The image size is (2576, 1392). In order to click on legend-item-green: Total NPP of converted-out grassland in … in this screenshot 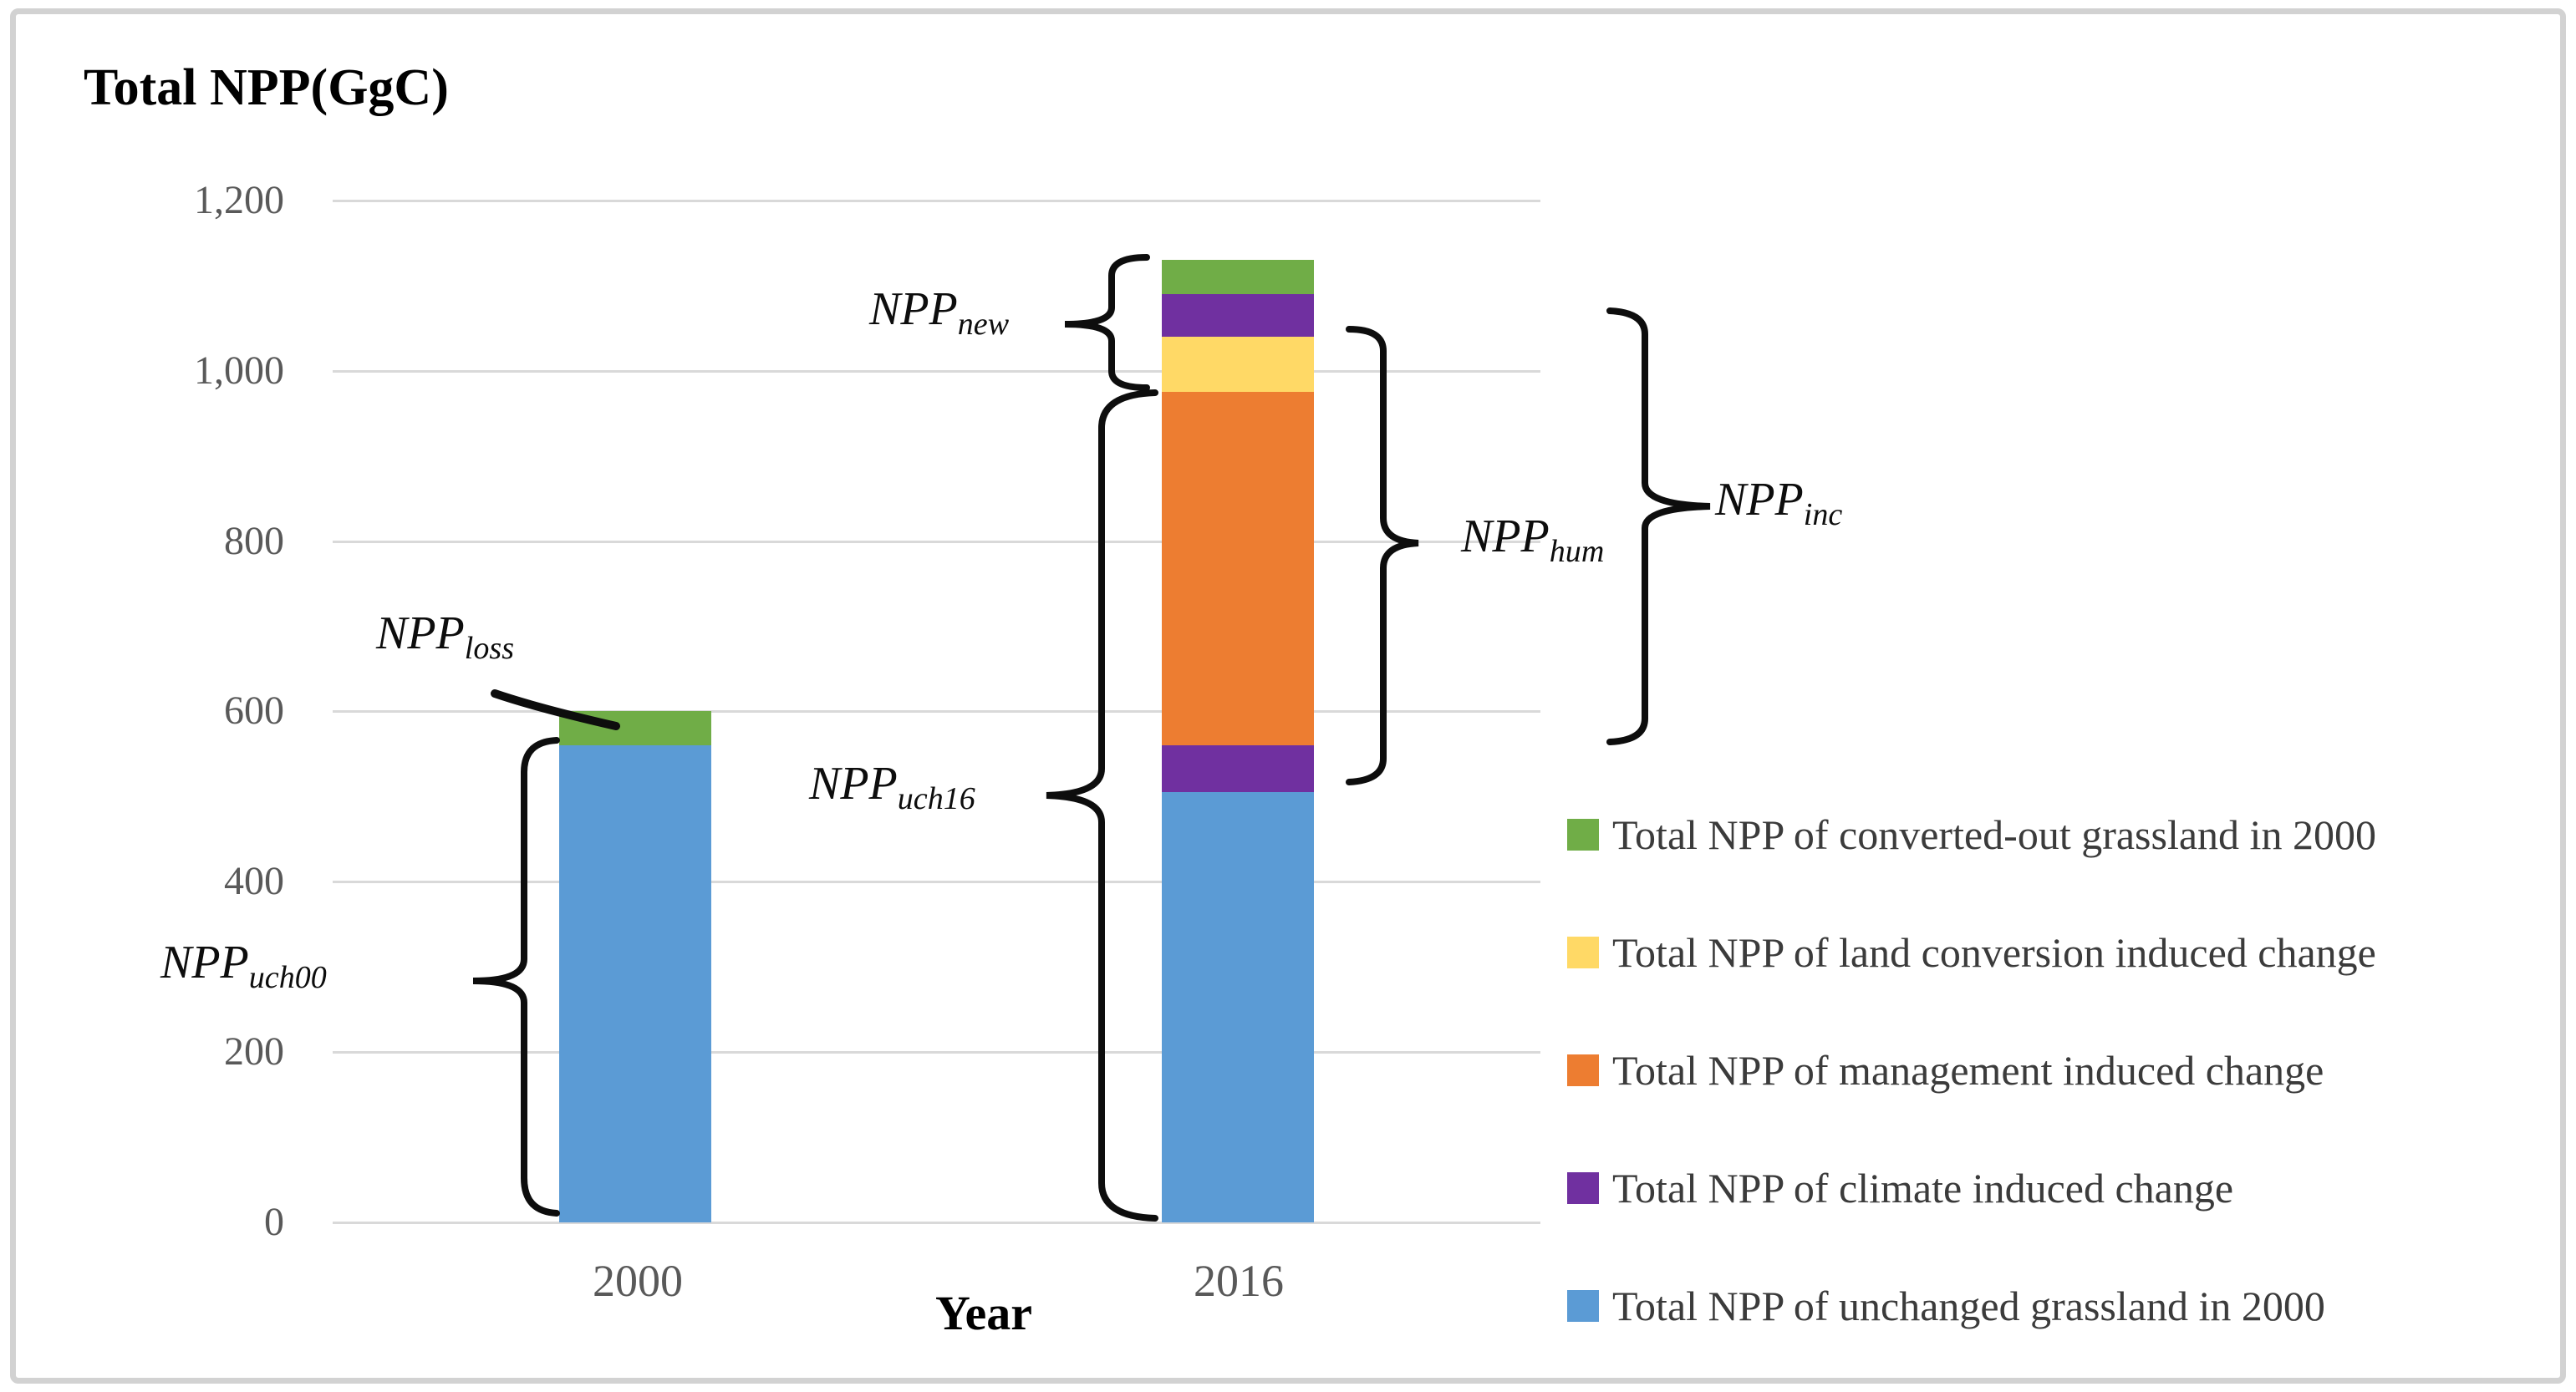, I will do `click(1971, 835)`.